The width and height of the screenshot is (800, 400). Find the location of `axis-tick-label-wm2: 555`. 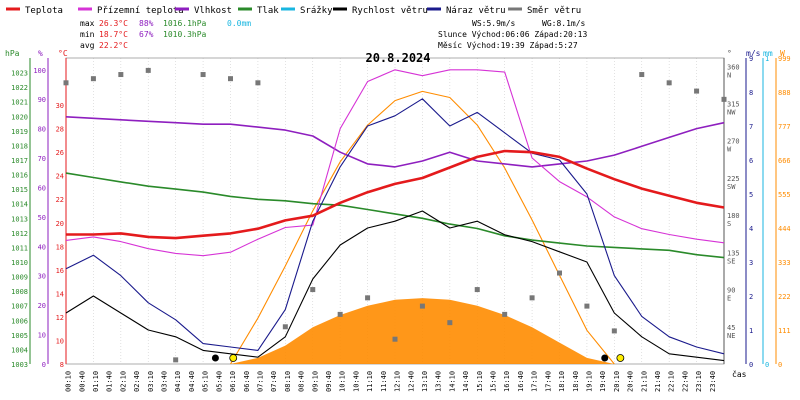

axis-tick-label-wm2: 555 is located at coordinates (784, 195).